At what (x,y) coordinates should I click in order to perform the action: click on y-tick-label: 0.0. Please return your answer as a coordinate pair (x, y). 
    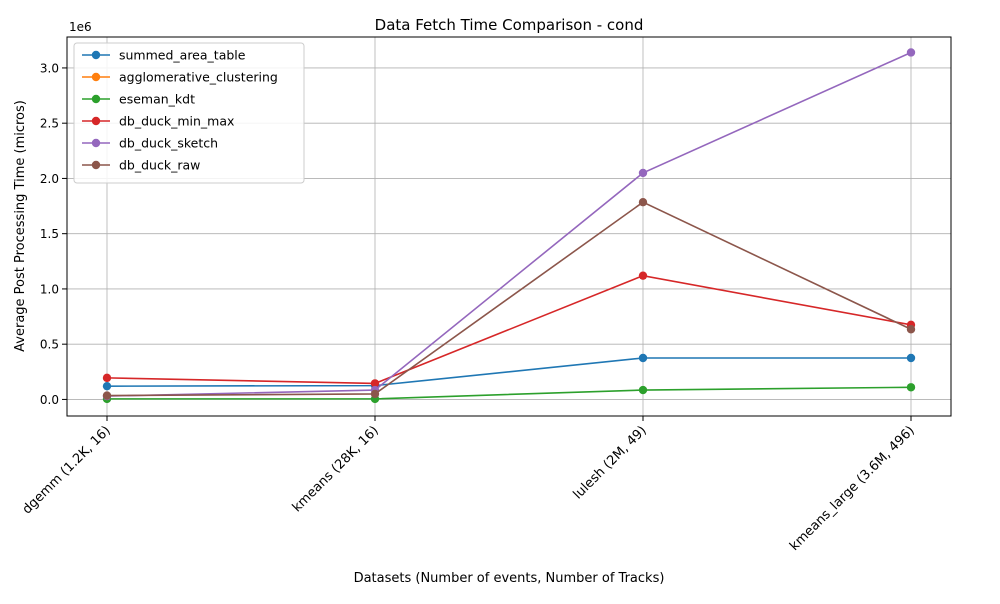
    Looking at the image, I should click on (49, 400).